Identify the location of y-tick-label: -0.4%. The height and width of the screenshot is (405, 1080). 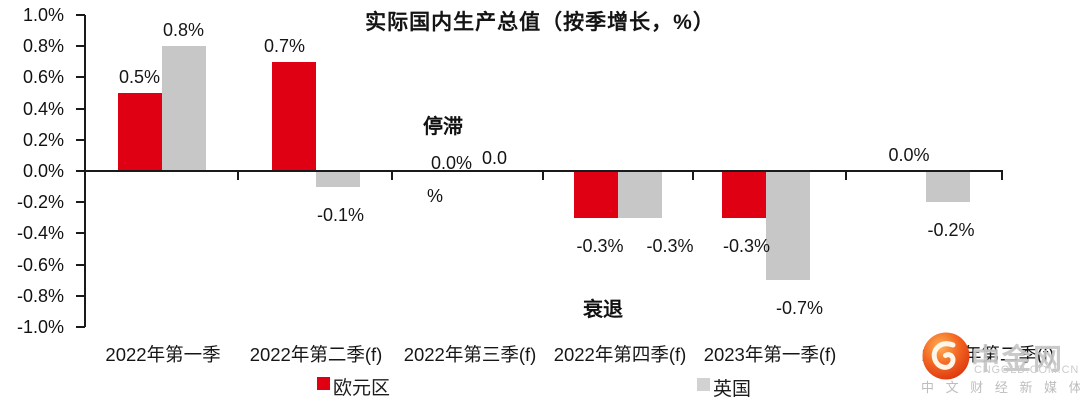
(40, 233).